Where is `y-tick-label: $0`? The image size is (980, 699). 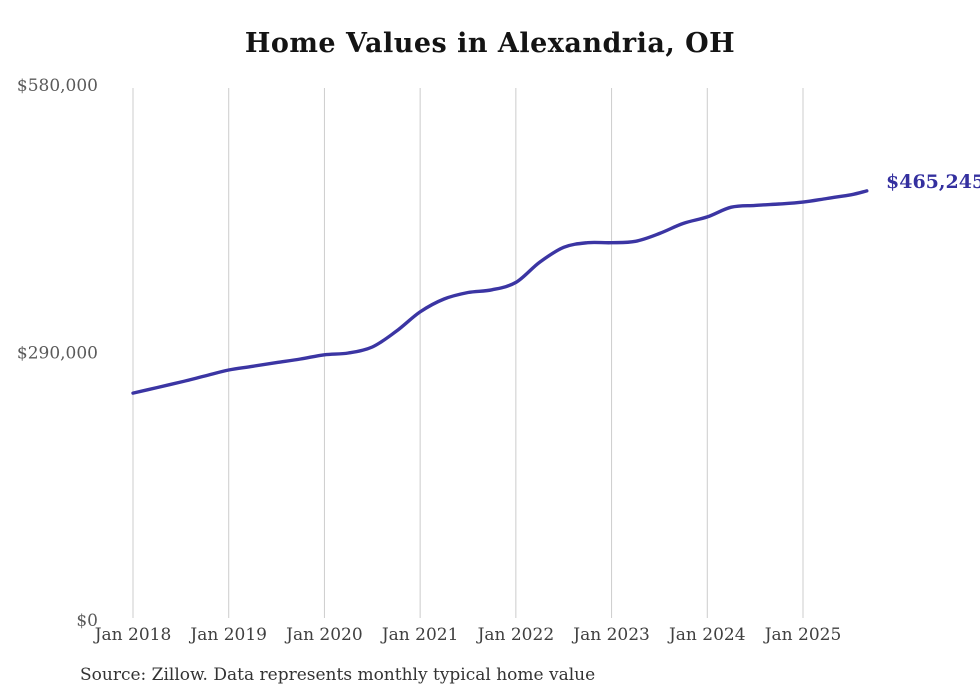 y-tick-label: $0 is located at coordinates (87, 621).